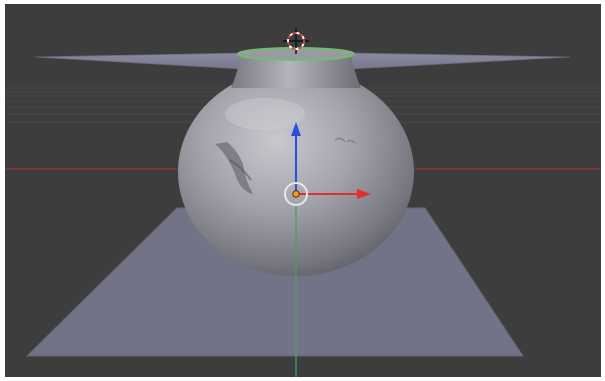  I want to click on 3d-cursor-icon, so click(296, 41).